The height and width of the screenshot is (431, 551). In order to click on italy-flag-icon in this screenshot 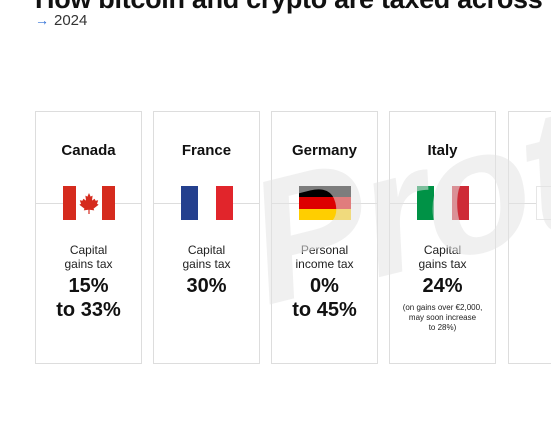, I will do `click(443, 203)`.